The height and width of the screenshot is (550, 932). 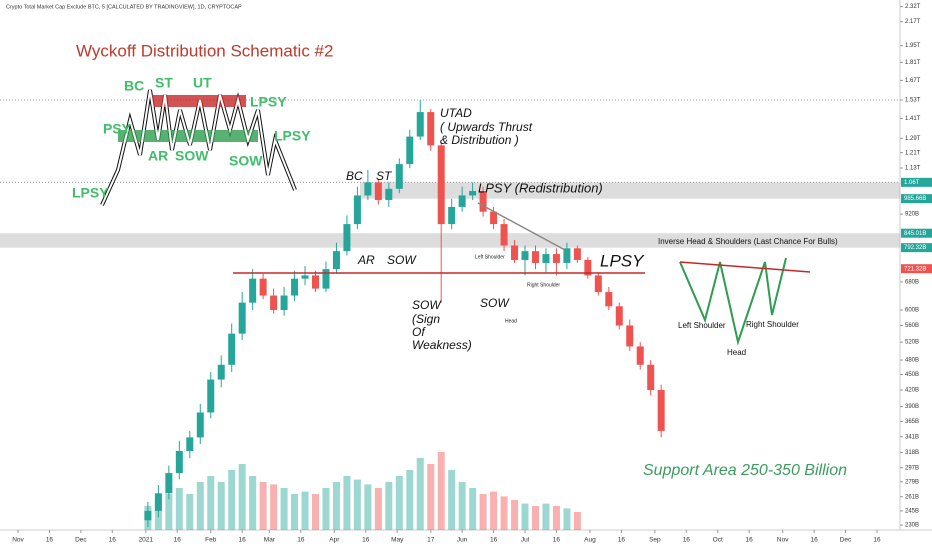 What do you see at coordinates (134, 86) in the screenshot?
I see `label: BC` at bounding box center [134, 86].